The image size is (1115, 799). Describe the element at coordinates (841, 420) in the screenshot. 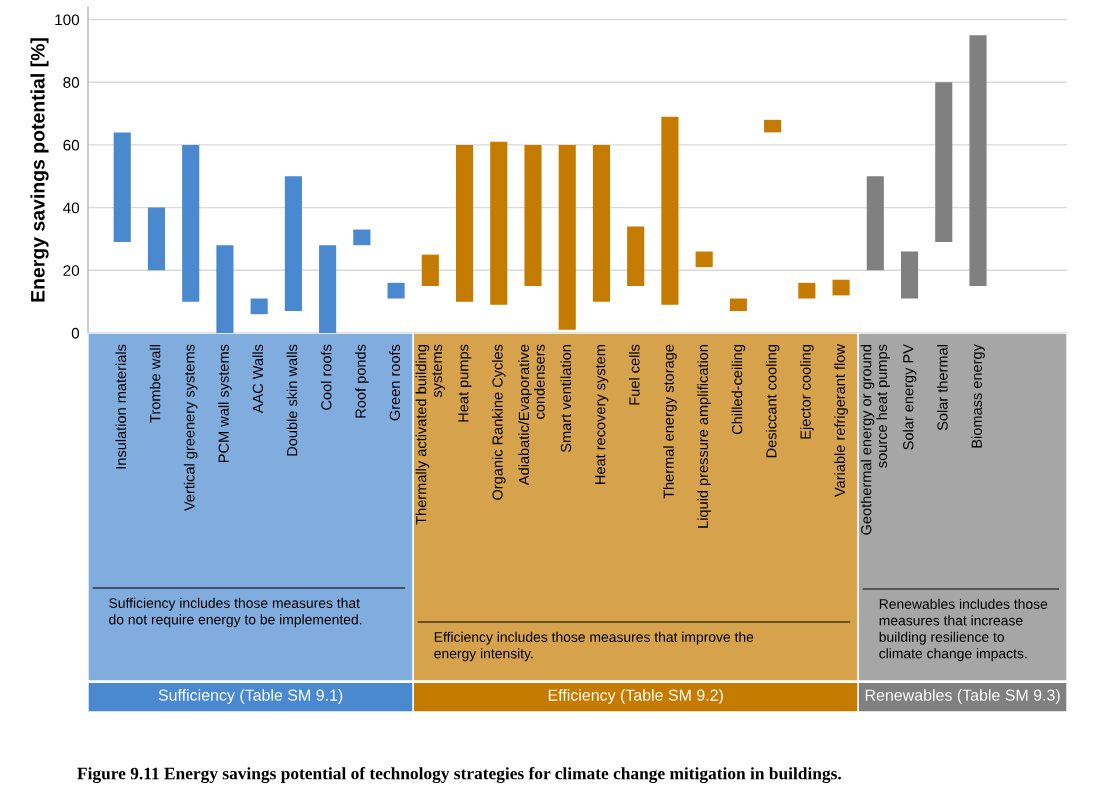

I see `x-tick-label: Variable refrigerant flow` at that location.